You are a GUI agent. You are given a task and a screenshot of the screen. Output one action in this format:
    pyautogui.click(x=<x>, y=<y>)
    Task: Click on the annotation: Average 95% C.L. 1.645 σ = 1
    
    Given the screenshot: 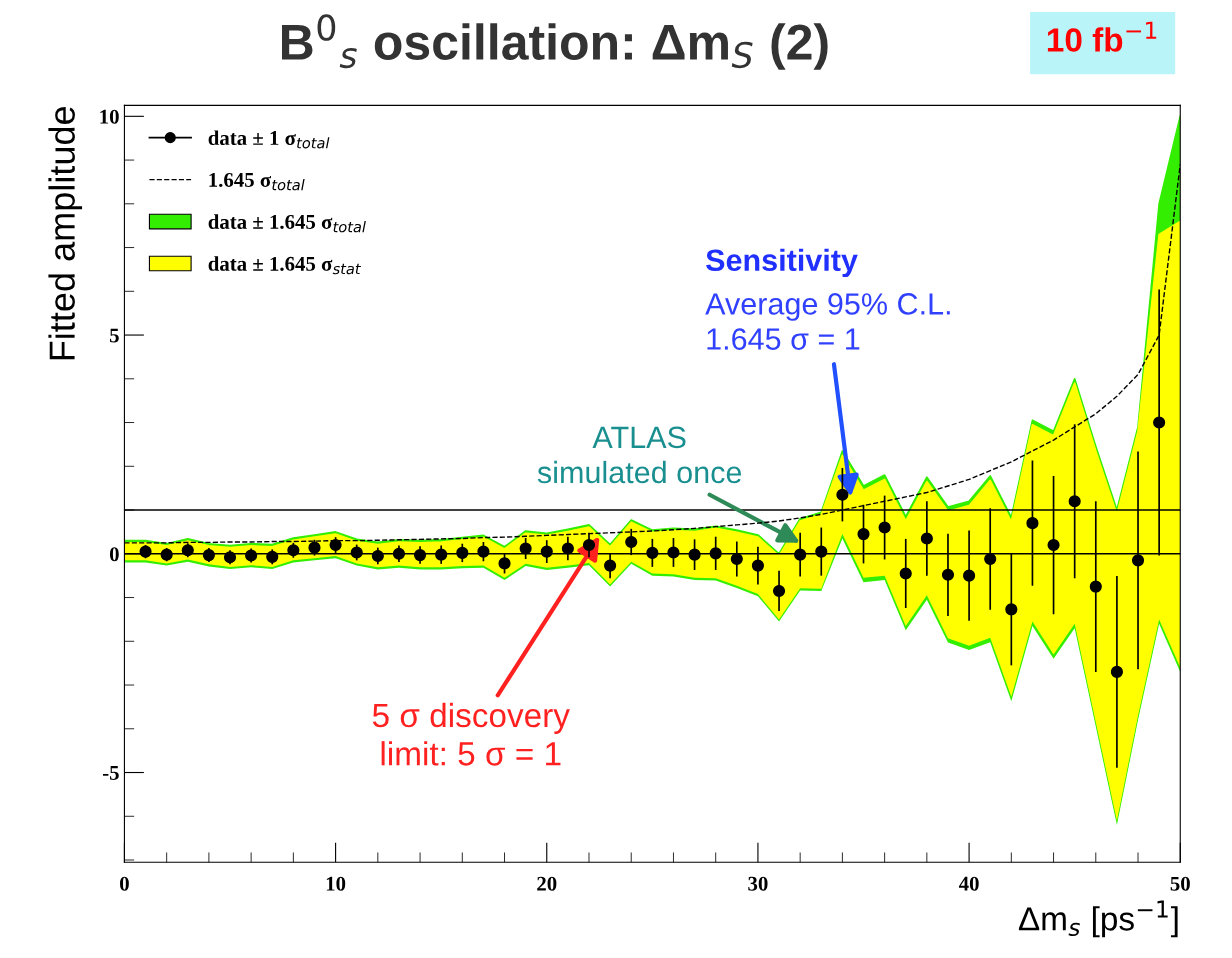 What is the action you would take?
    pyautogui.click(x=827, y=321)
    